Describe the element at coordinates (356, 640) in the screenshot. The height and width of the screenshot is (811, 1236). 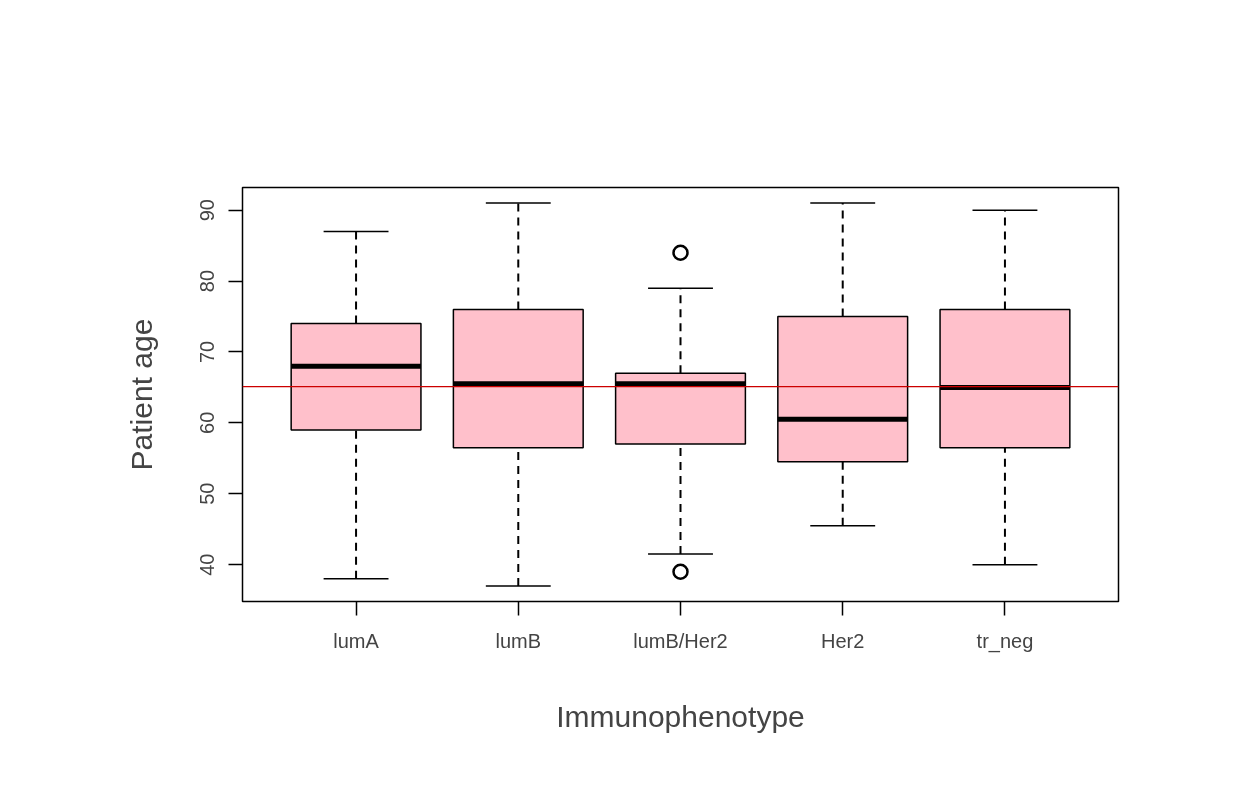
I see `x-tick-label: lumA` at that location.